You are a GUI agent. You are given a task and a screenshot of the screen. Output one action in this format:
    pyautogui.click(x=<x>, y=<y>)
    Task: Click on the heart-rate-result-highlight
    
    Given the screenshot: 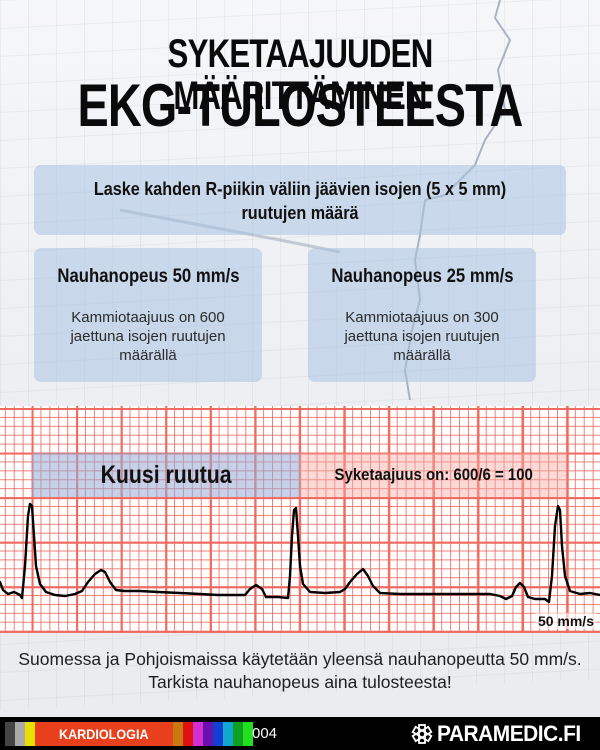 What is the action you would take?
    pyautogui.click(x=433, y=475)
    